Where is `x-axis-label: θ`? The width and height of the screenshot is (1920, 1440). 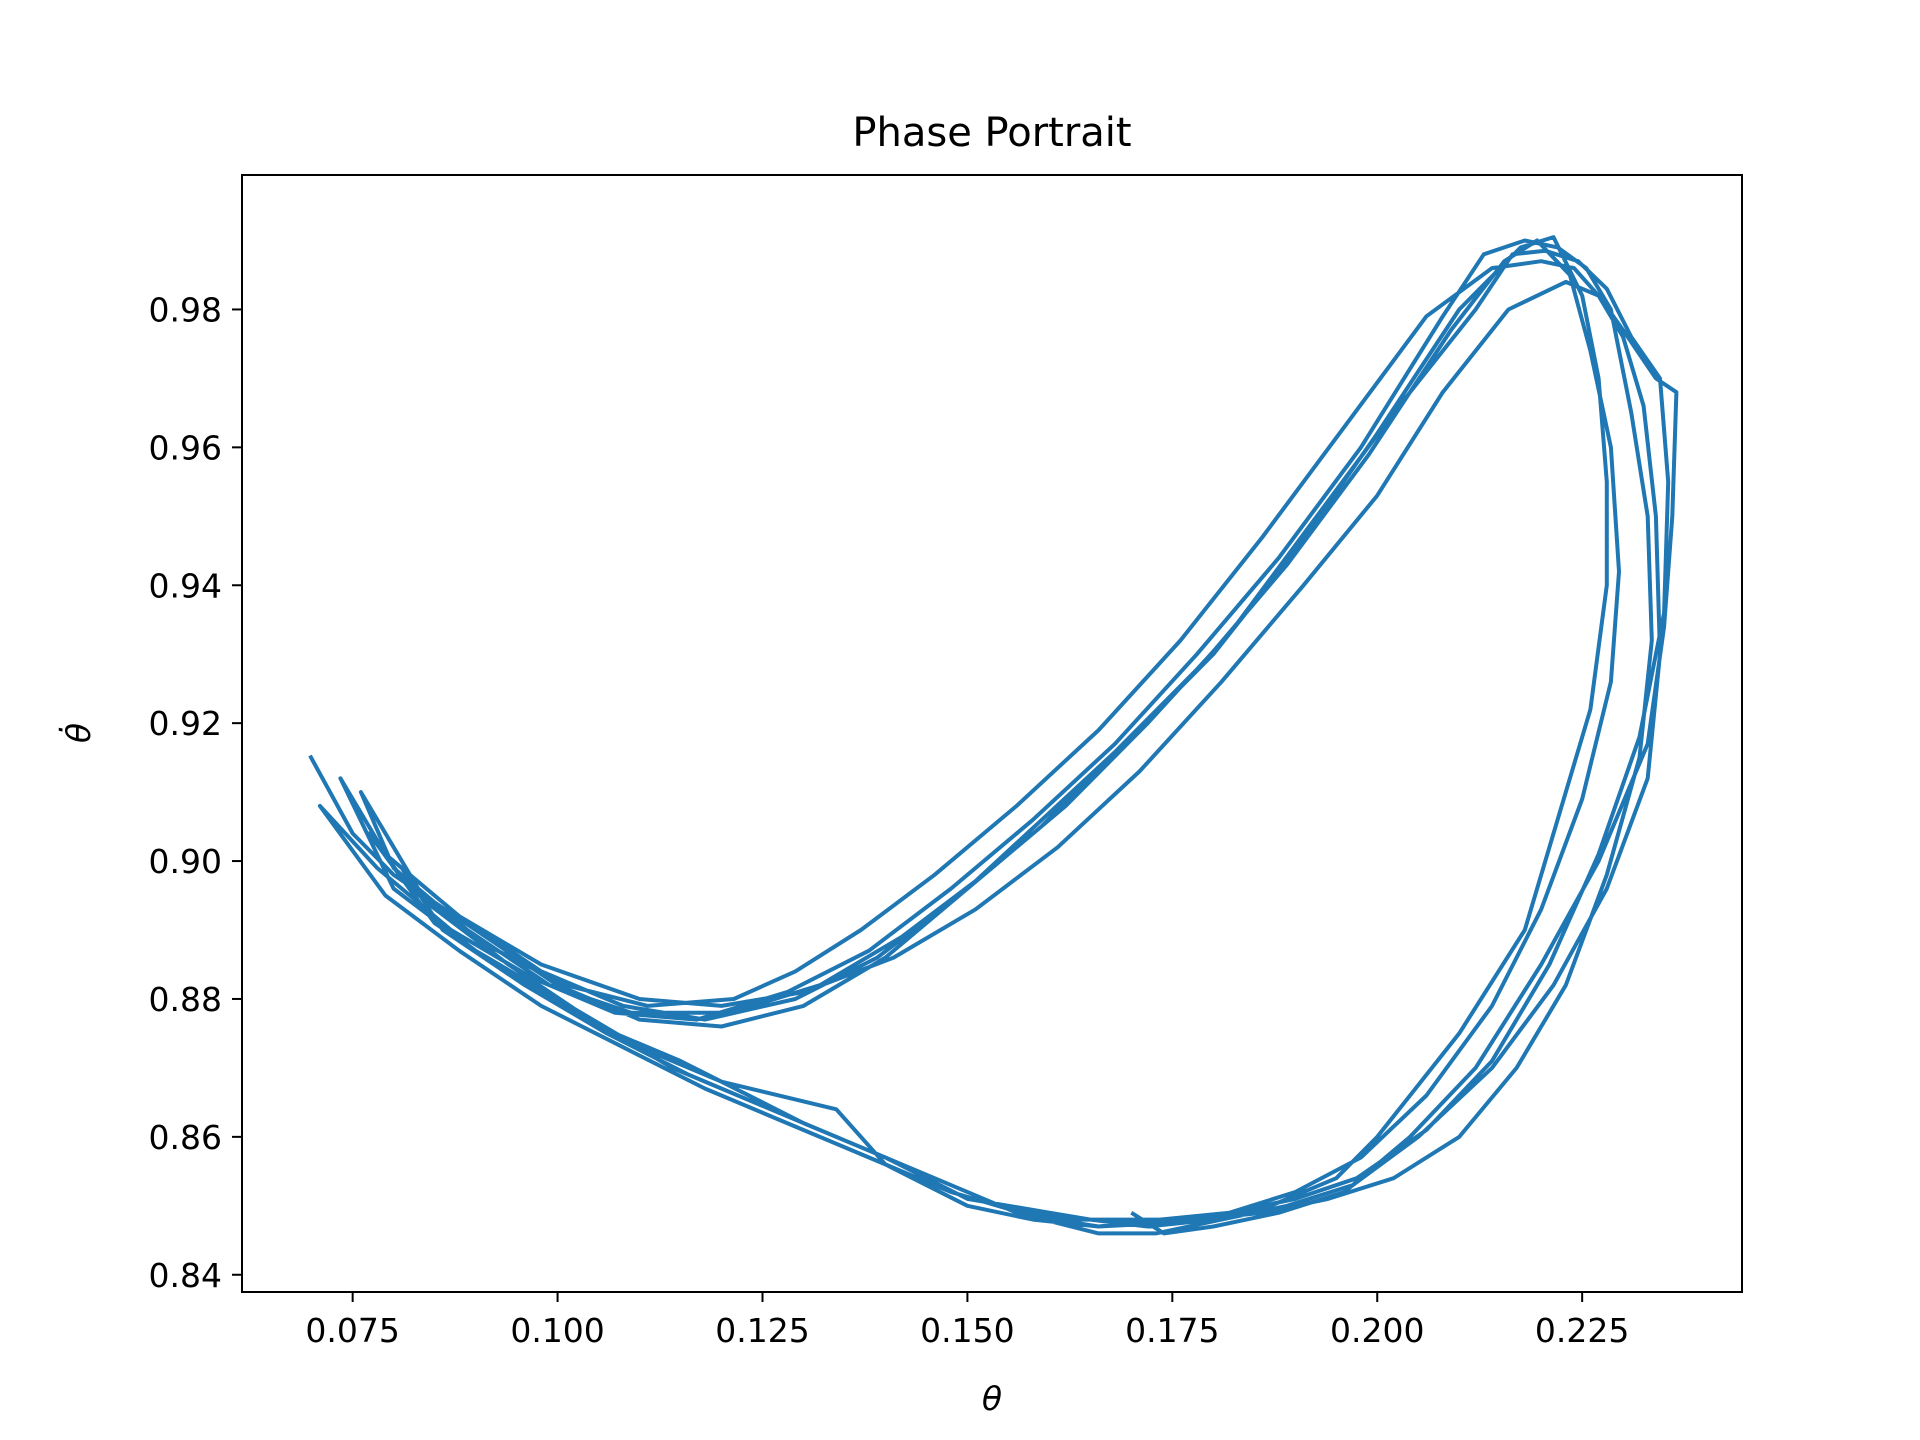
x-axis-label: θ is located at coordinates (992, 1398).